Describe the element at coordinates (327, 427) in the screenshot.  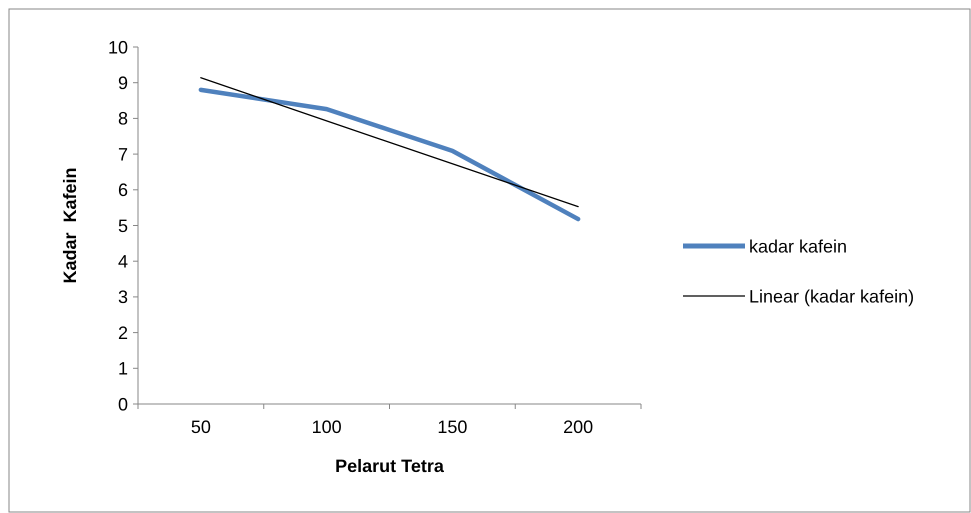
I see `x-tick-label: 100` at that location.